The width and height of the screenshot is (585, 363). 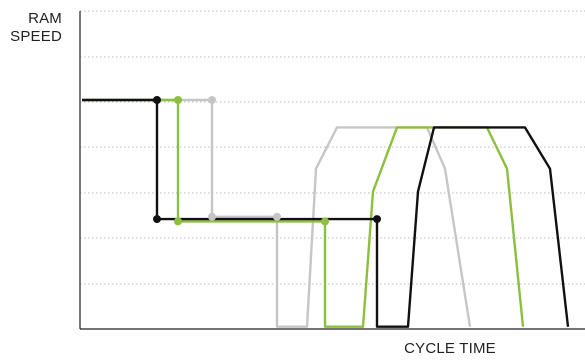 I want to click on y-axis-label: RAM SPEED, so click(x=33, y=28).